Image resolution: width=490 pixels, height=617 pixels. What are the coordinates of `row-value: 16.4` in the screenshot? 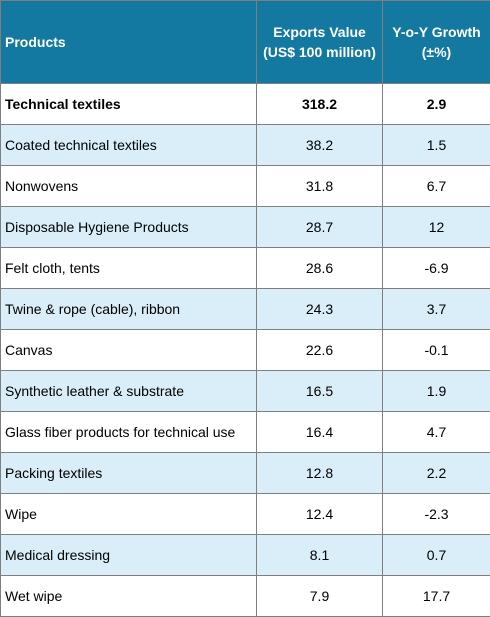 It's located at (320, 432).